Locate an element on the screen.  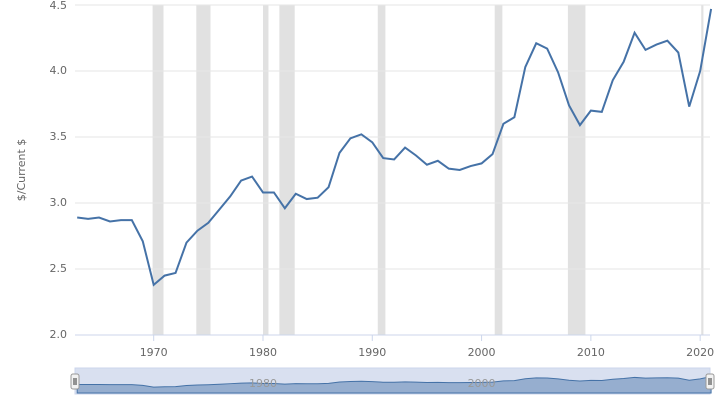
x-tick-label: 1980 is located at coordinates (263, 352).